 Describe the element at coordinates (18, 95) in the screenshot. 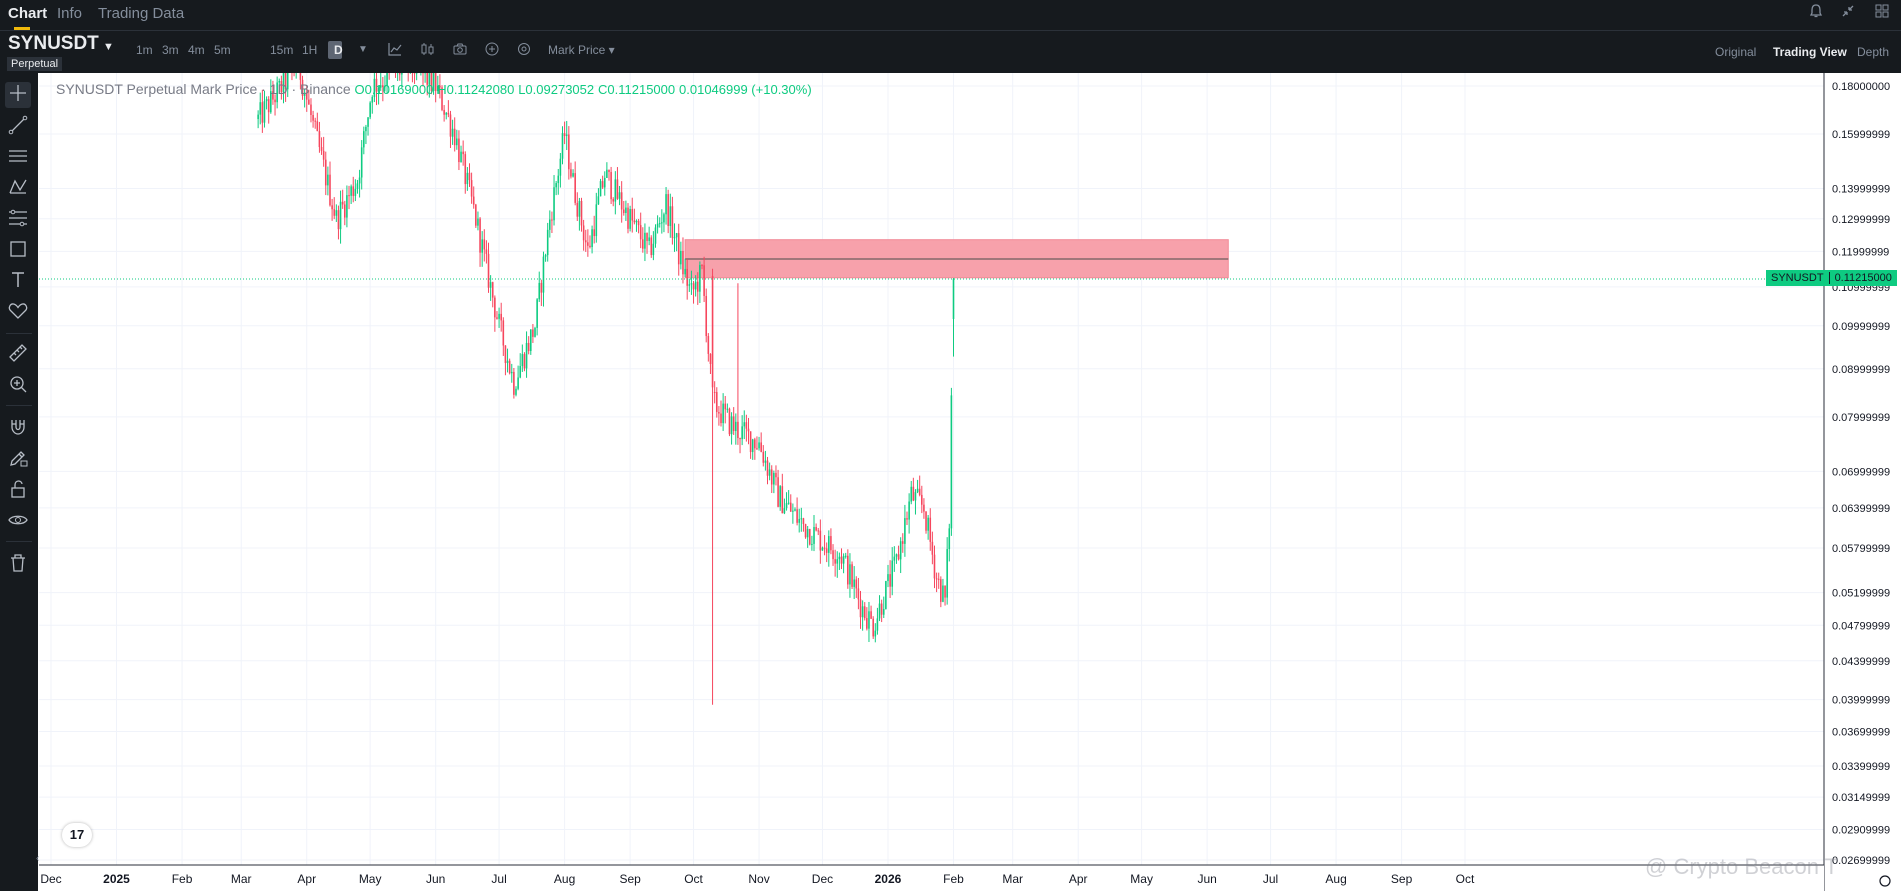

I see `crosshair-icon` at that location.